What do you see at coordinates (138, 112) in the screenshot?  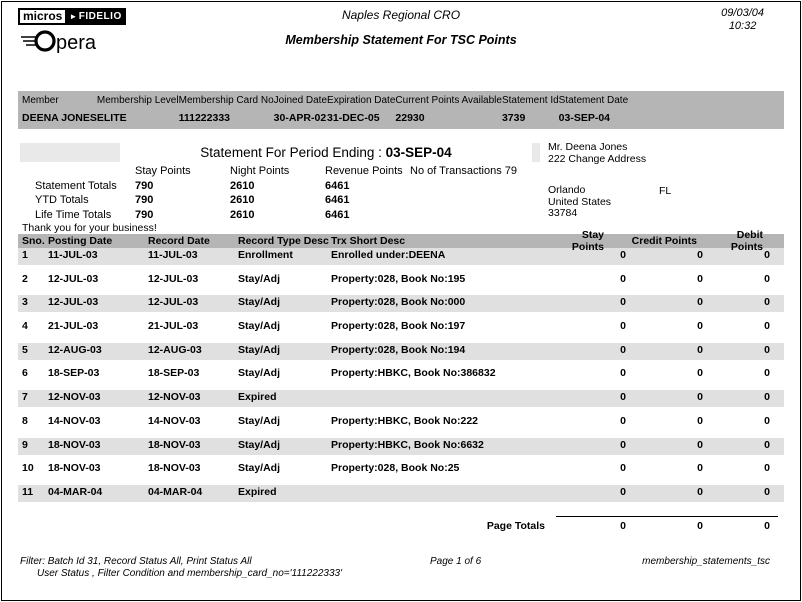 I see `member-field: Membership Level ELITE` at bounding box center [138, 112].